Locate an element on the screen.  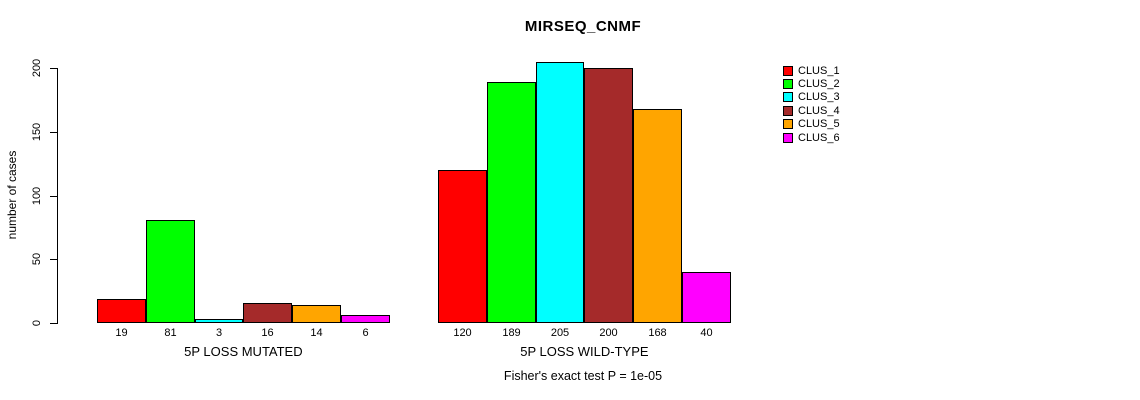
bar-value-label: 19 is located at coordinates (121, 333).